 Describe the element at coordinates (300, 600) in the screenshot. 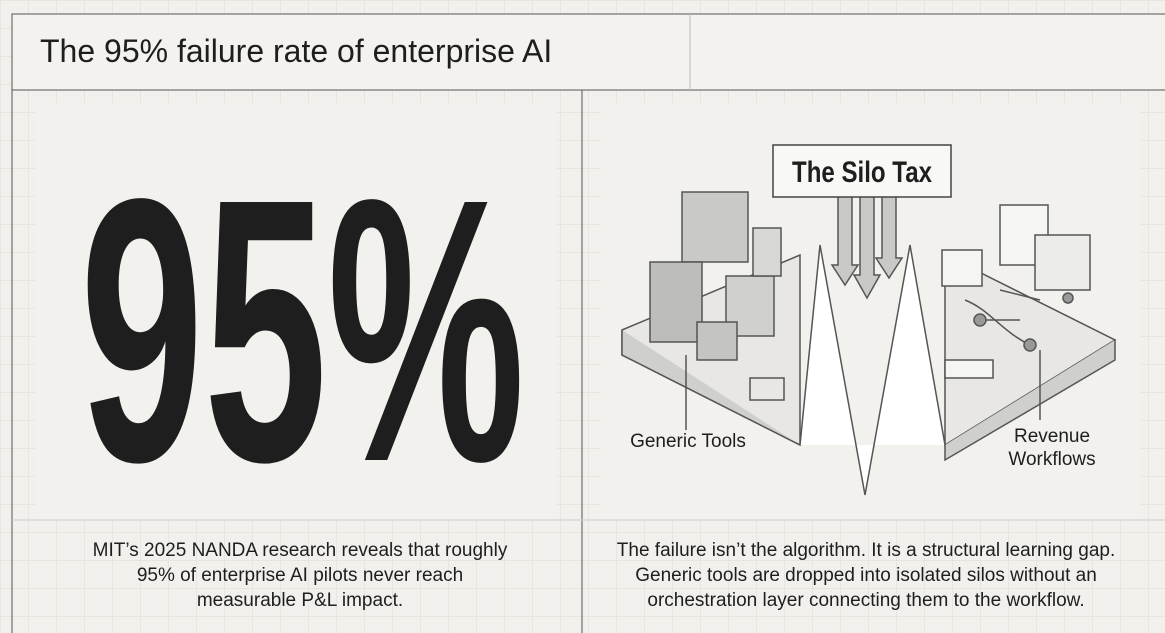

I see `left-caption-line: measurable P&L impact.` at that location.